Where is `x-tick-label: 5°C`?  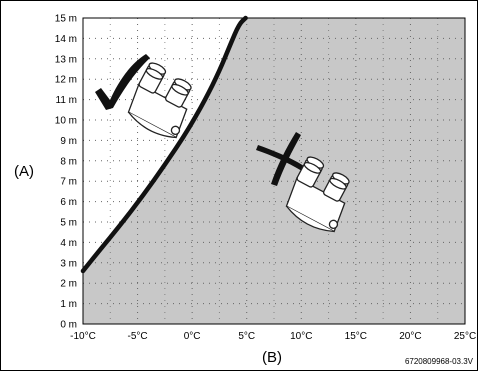 x-tick-label: 5°C is located at coordinates (246, 336).